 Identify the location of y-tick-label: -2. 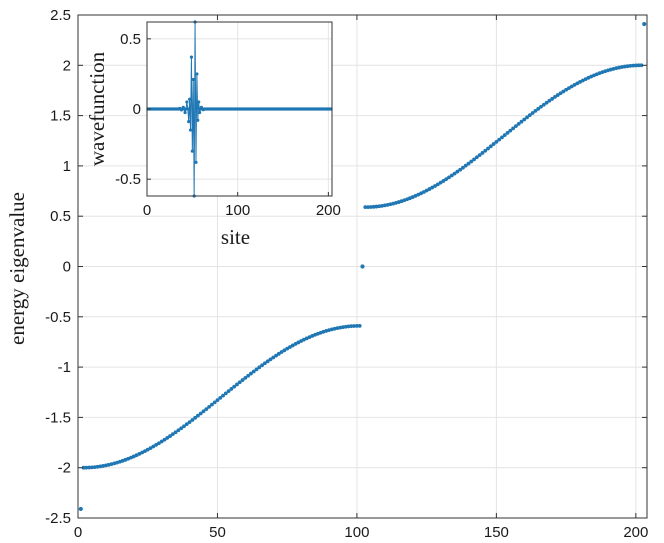
(64, 468).